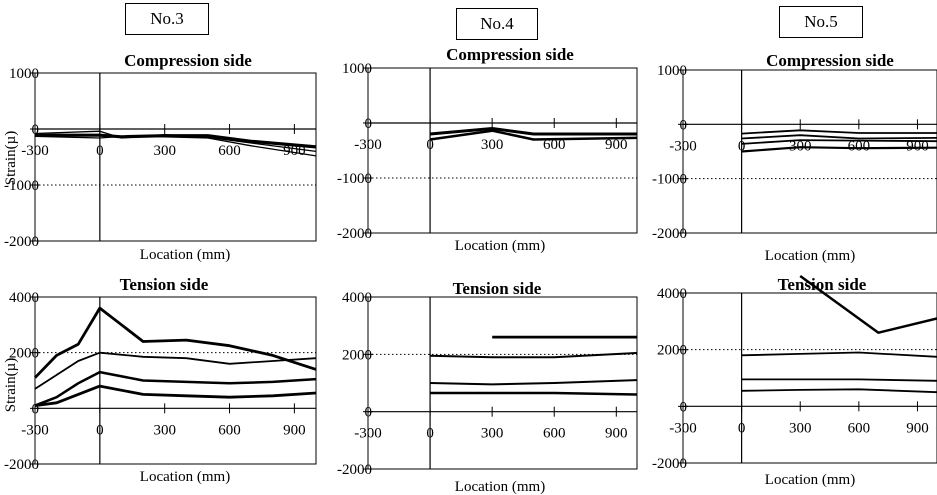 This screenshot has width=937, height=495. What do you see at coordinates (821, 22) in the screenshot?
I see `specimen-label-no5: No.5` at bounding box center [821, 22].